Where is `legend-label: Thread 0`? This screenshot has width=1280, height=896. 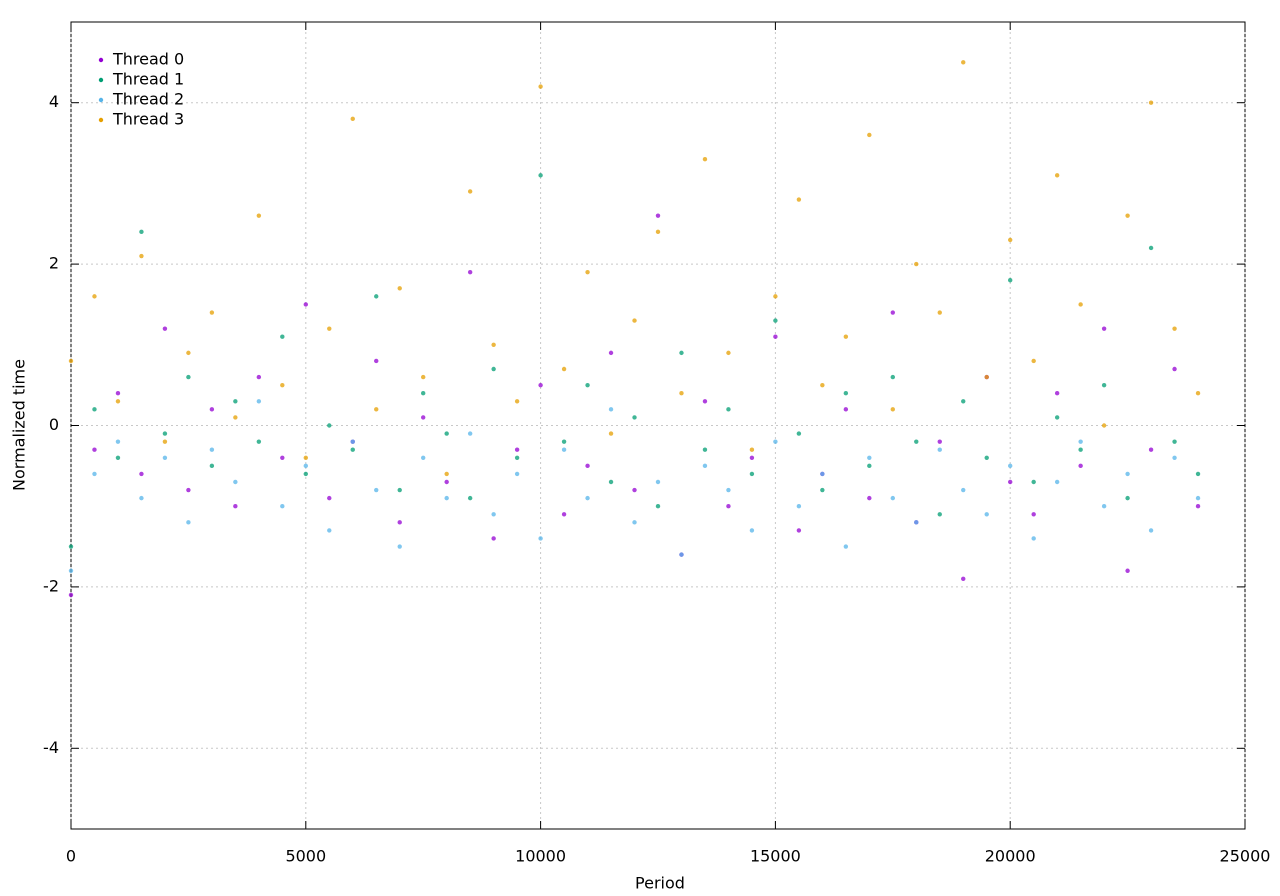 legend-label: Thread 0 is located at coordinates (148, 59).